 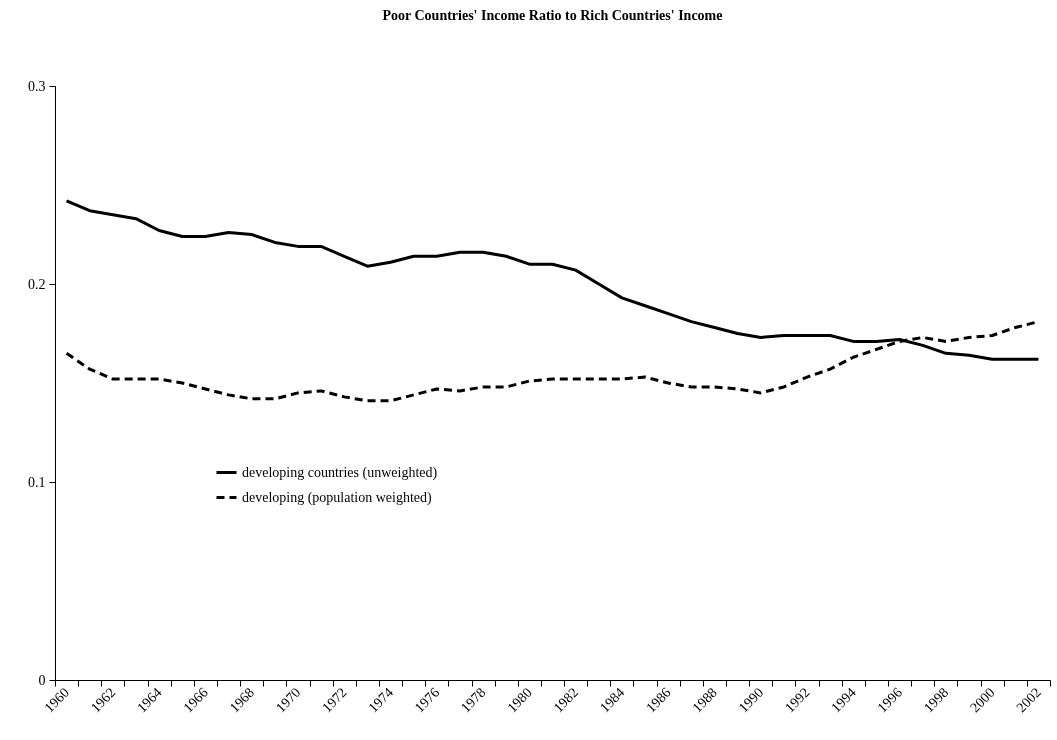 What do you see at coordinates (37, 482) in the screenshot?
I see `y-tick-label: 0.1` at bounding box center [37, 482].